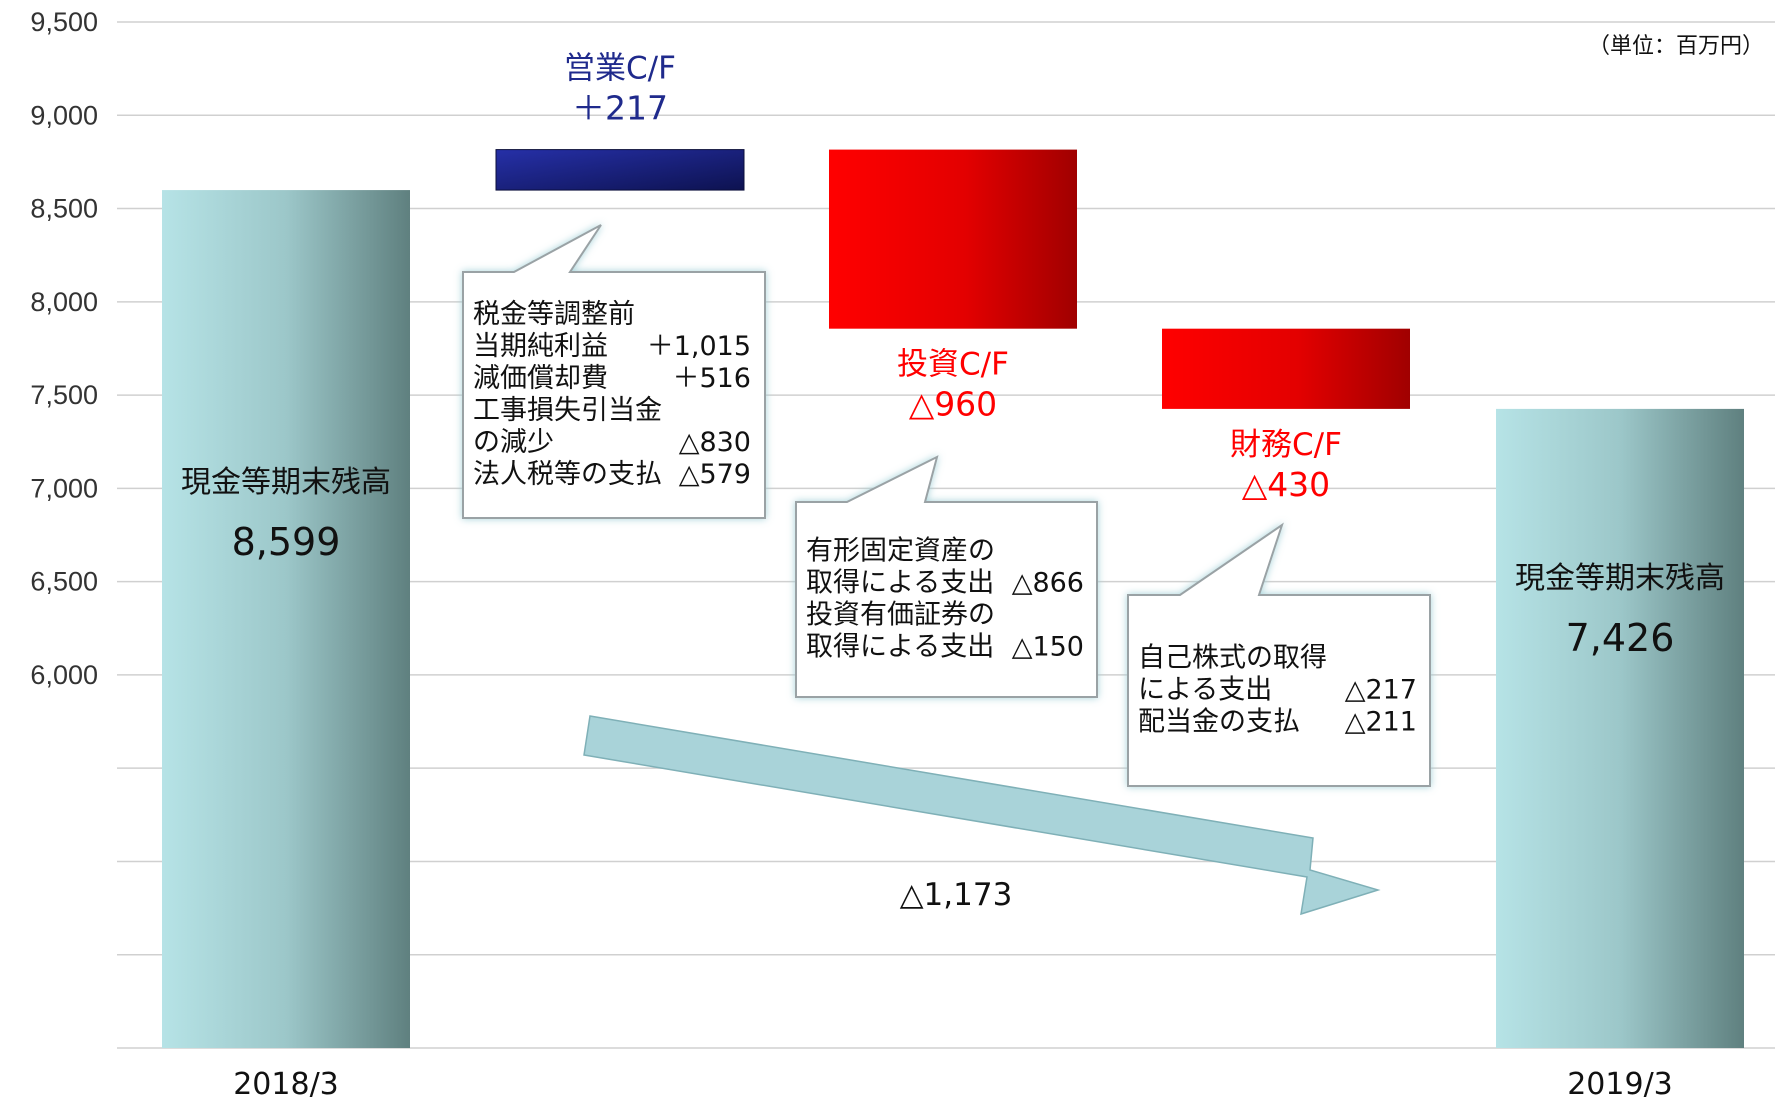 The width and height of the screenshot is (1775, 1099). I want to click on y-tick-label: 8,500, so click(64, 209).